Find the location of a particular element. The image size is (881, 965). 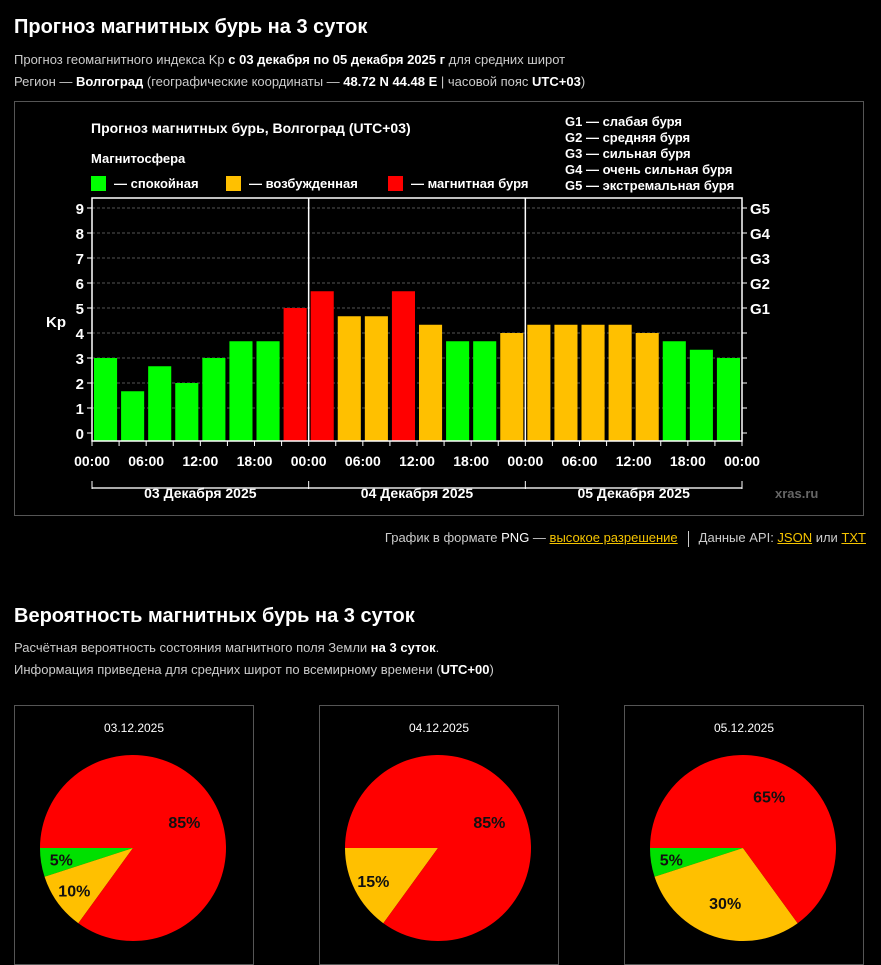

period-dates: с 03 декабря по 05 декабря 2025 г is located at coordinates (337, 59).